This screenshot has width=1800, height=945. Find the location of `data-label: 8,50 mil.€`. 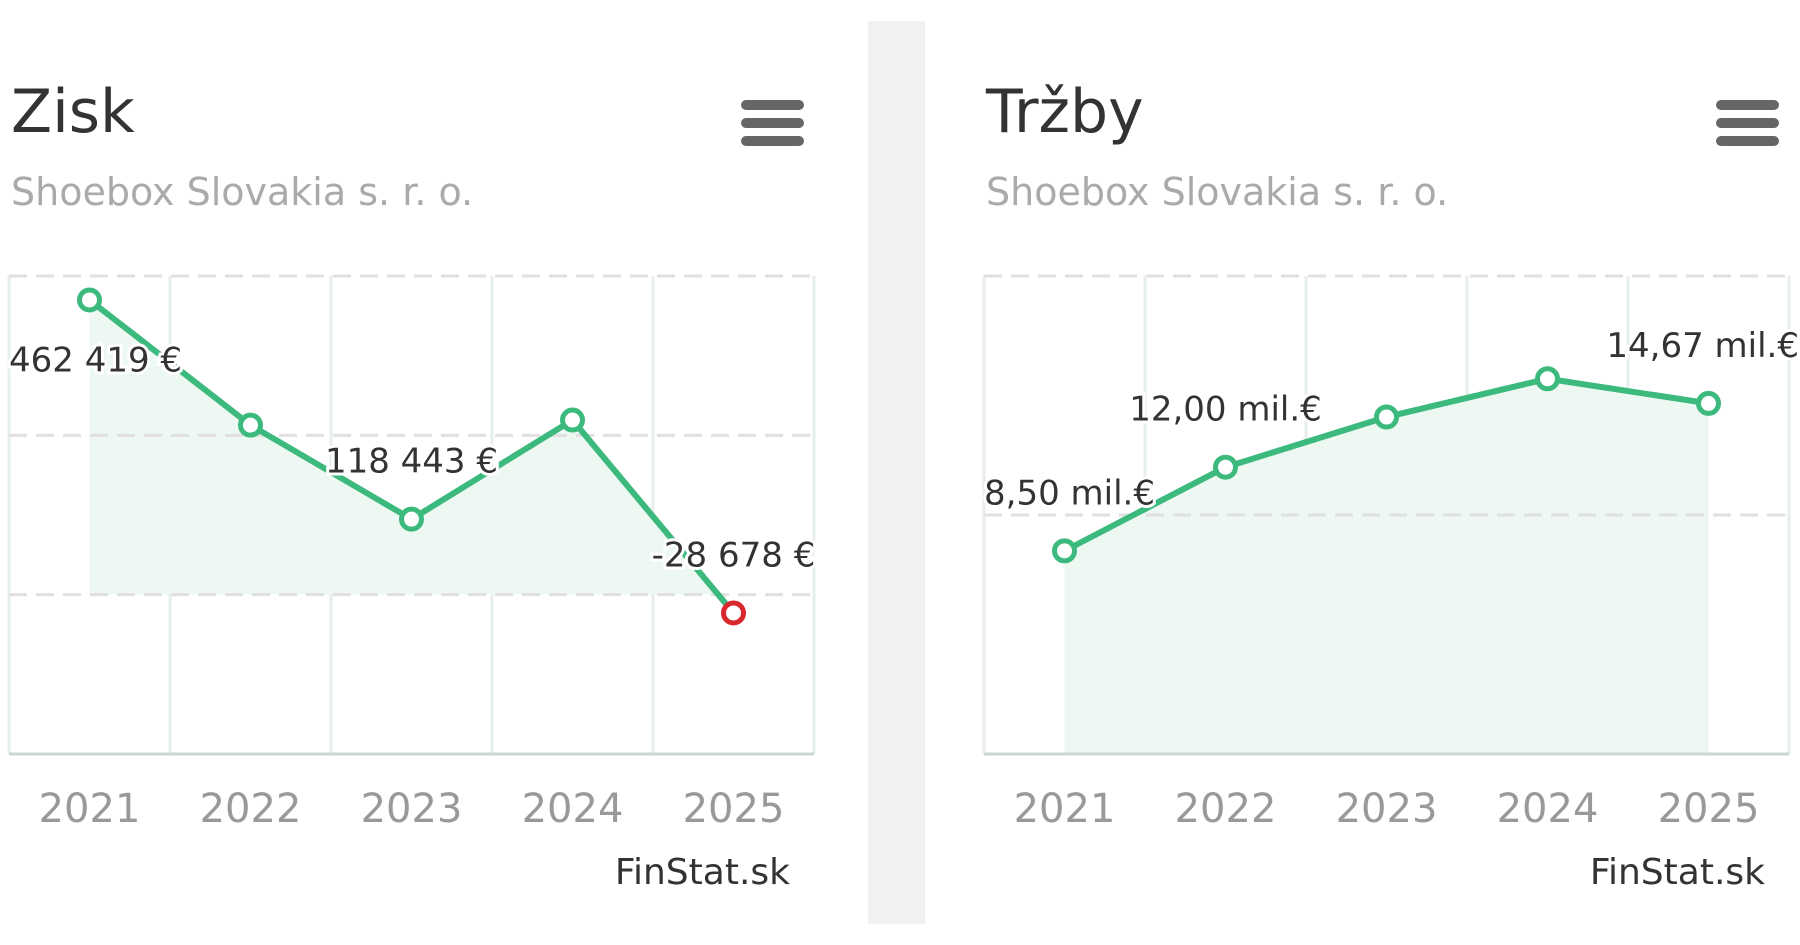

data-label: 8,50 mil.€ is located at coordinates (1069, 493).